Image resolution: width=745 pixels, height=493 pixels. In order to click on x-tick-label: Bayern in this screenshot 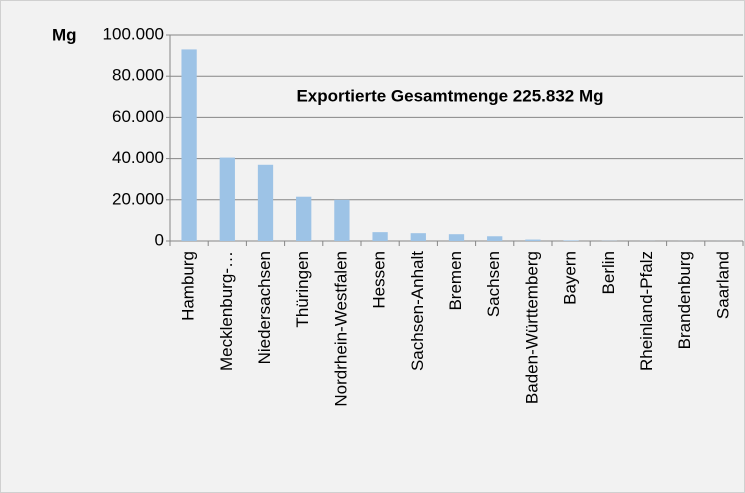, I will do `click(570, 278)`.